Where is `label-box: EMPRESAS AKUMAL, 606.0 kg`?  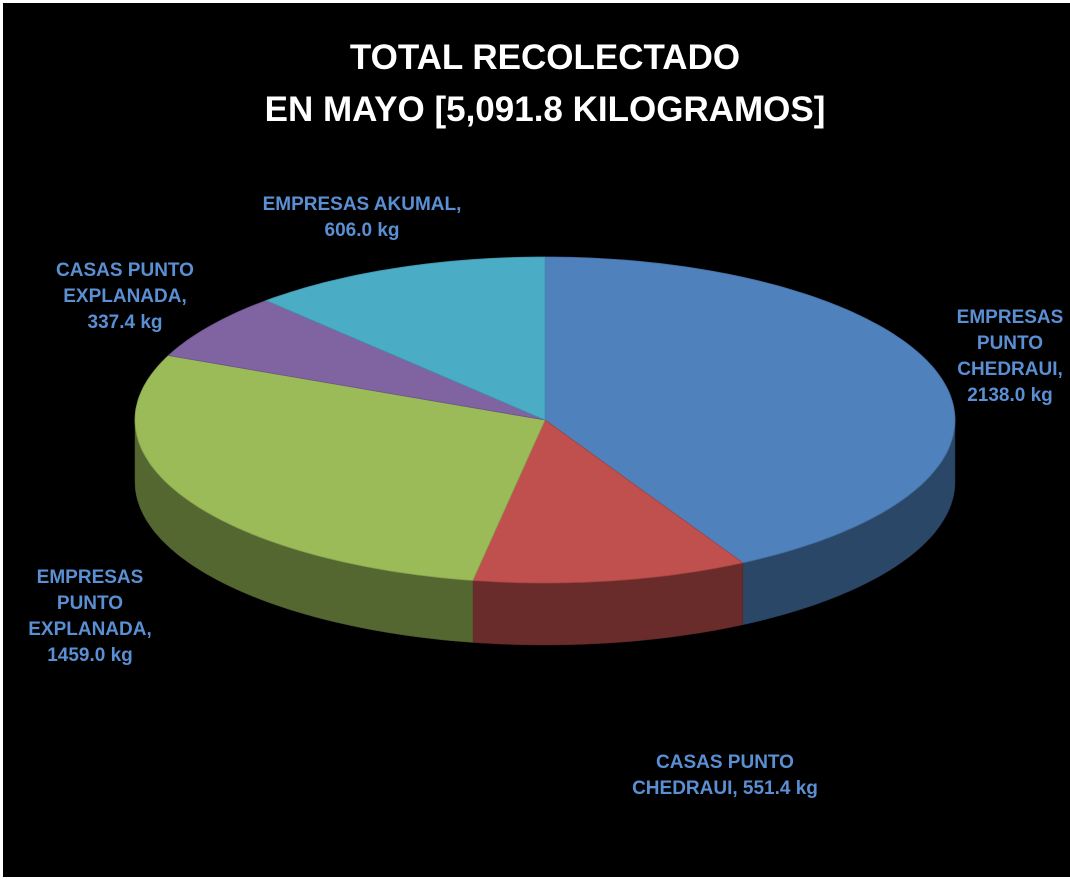 label-box: EMPRESAS AKUMAL, 606.0 kg is located at coordinates (362, 217).